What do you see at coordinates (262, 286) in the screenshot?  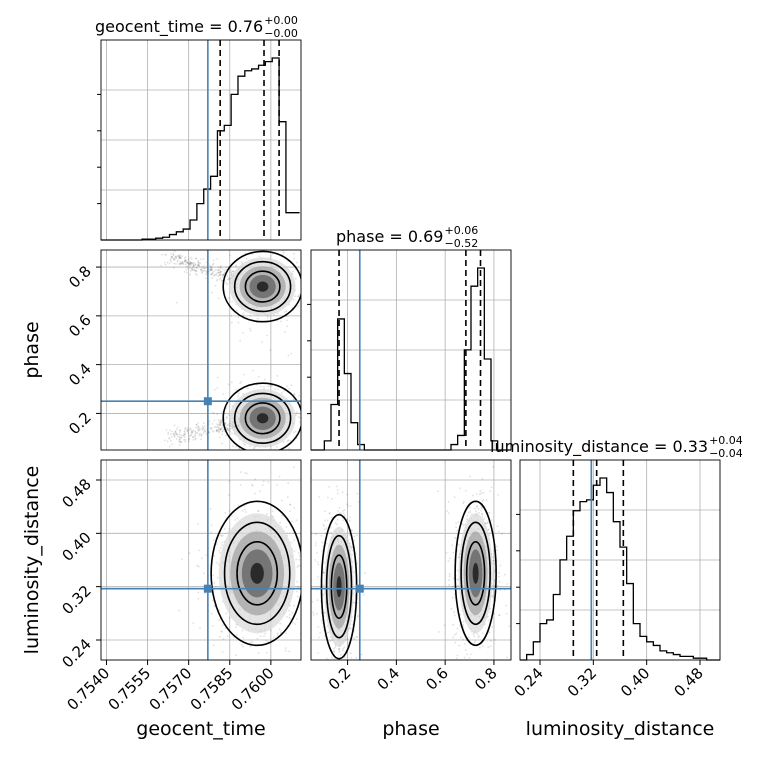 I see `density-peak` at bounding box center [262, 286].